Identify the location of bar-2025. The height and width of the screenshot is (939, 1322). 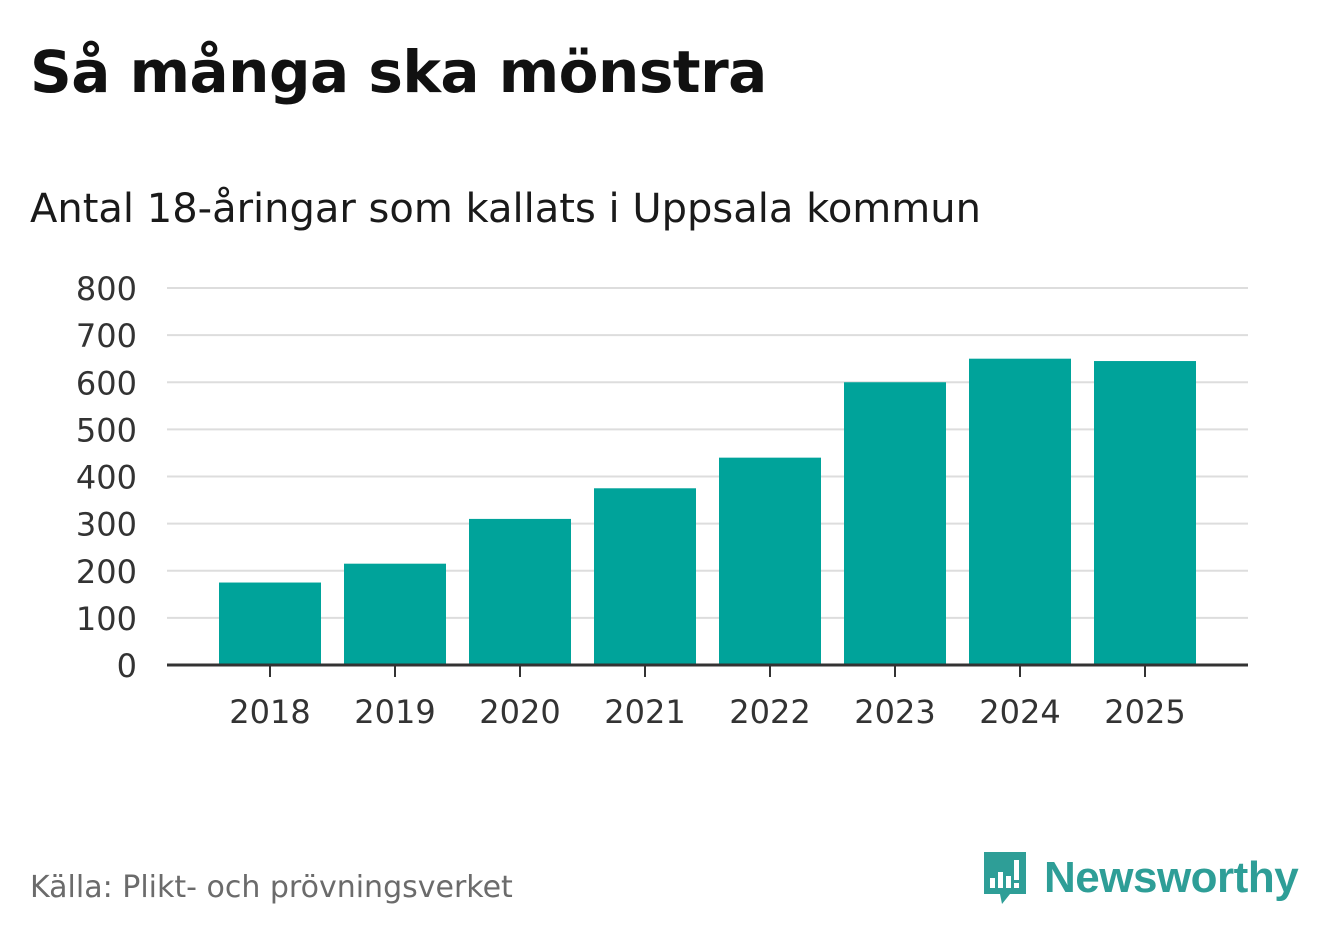
(1145, 513).